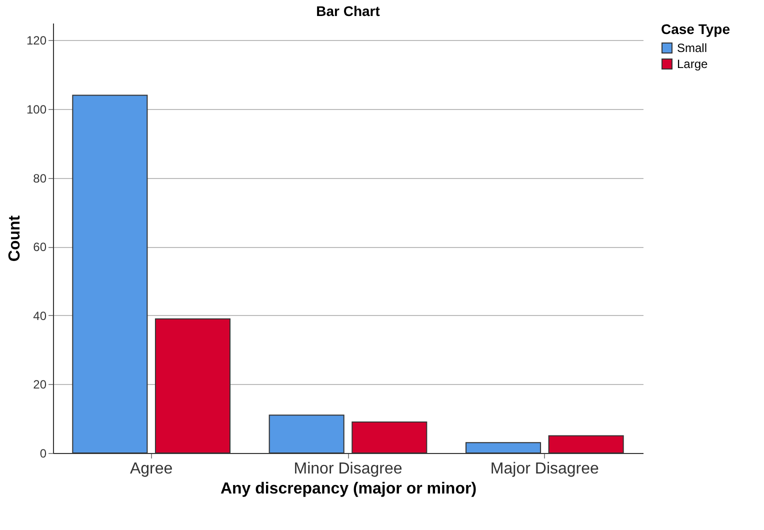 Image resolution: width=764 pixels, height=530 pixels. What do you see at coordinates (692, 48) in the screenshot?
I see `legend-label: Small` at bounding box center [692, 48].